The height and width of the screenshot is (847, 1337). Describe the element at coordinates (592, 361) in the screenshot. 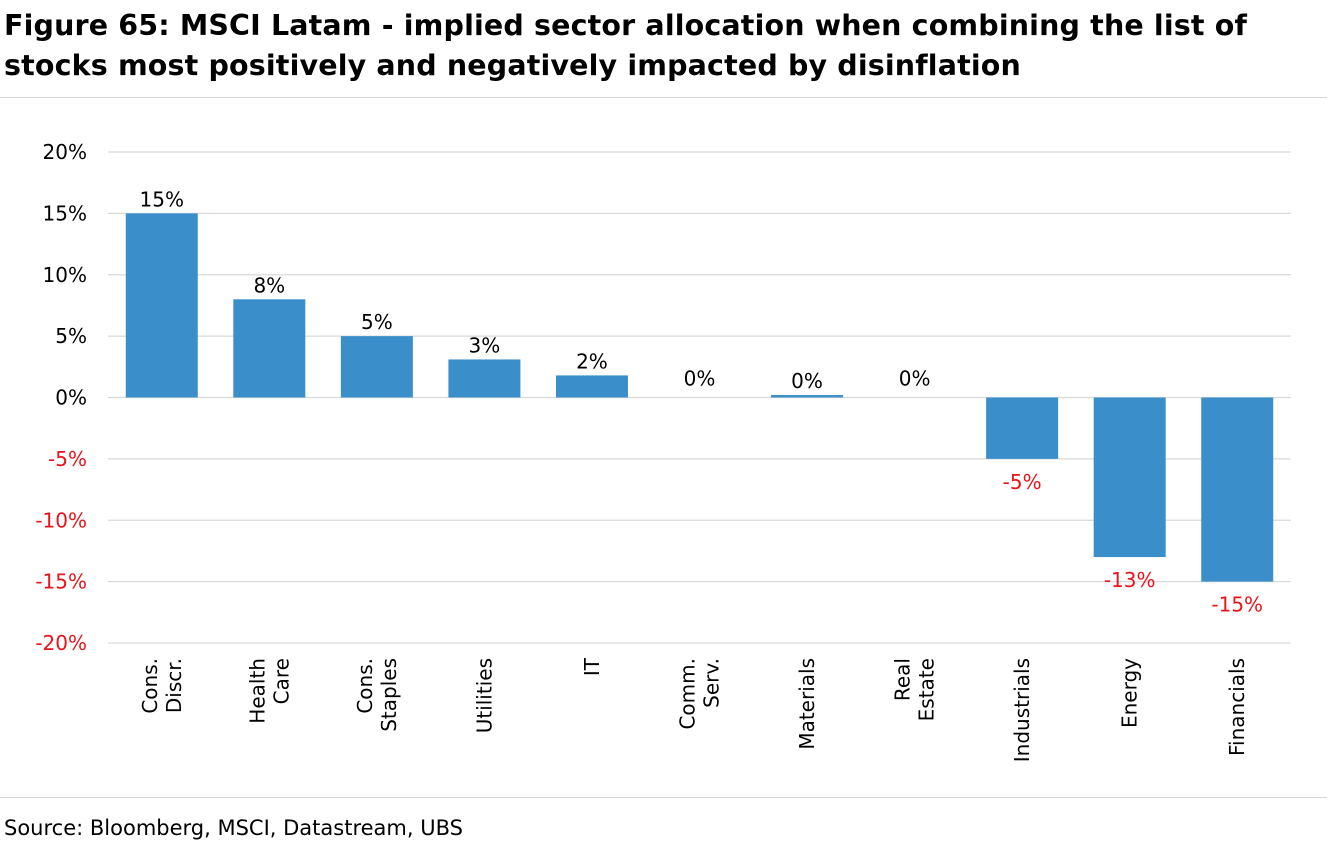

I see `data-label: 2%` at that location.